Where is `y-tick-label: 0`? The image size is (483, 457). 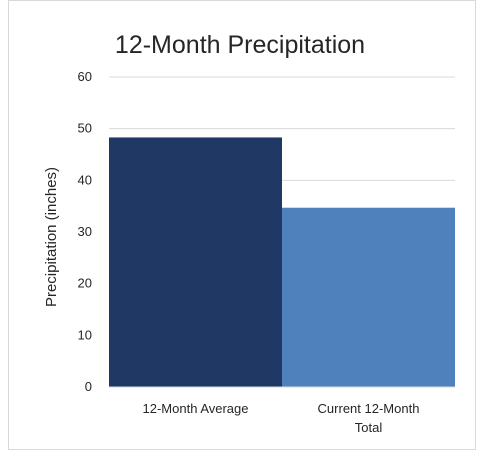 y-tick-label: 0 is located at coordinates (88, 386).